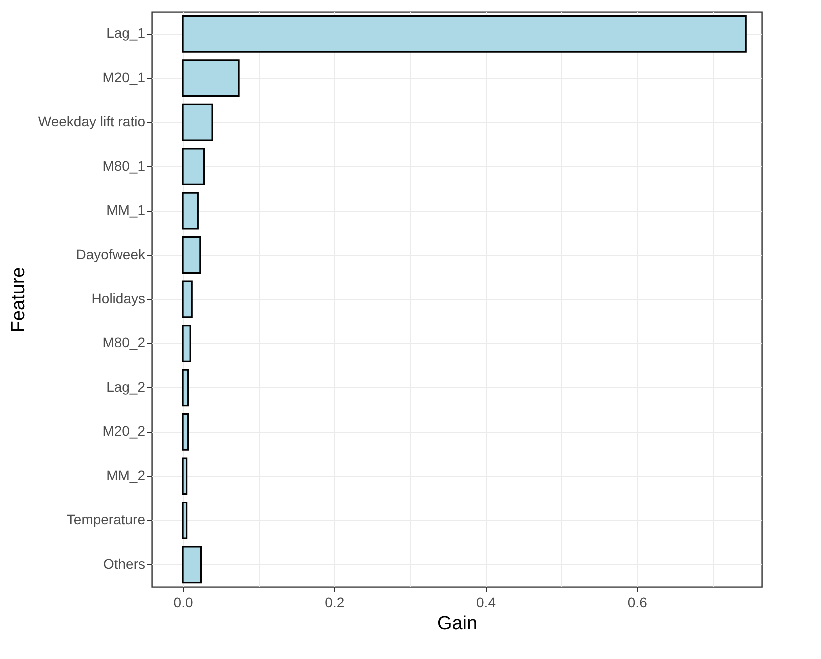  What do you see at coordinates (124, 431) in the screenshot?
I see `y-tick-label: M20_2` at bounding box center [124, 431].